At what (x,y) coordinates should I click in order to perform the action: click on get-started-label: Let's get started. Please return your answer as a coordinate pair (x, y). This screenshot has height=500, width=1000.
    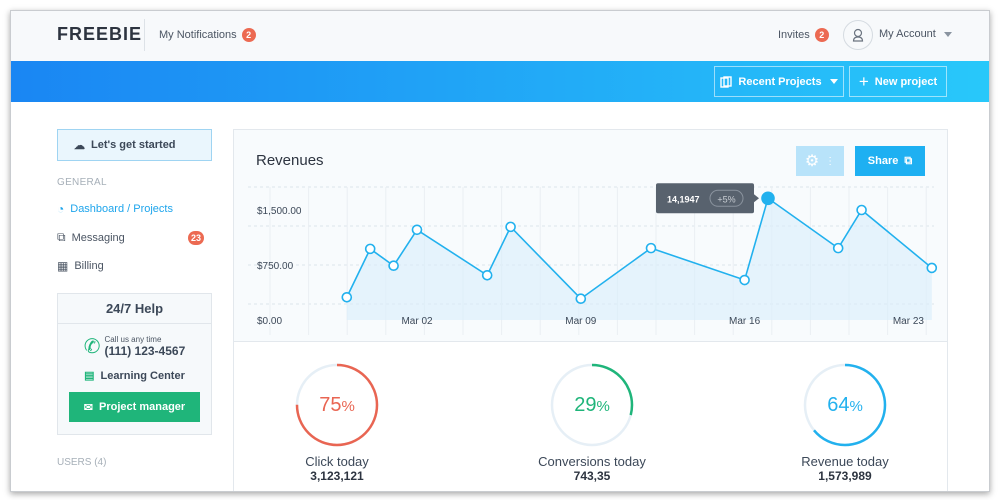
    Looking at the image, I should click on (133, 145).